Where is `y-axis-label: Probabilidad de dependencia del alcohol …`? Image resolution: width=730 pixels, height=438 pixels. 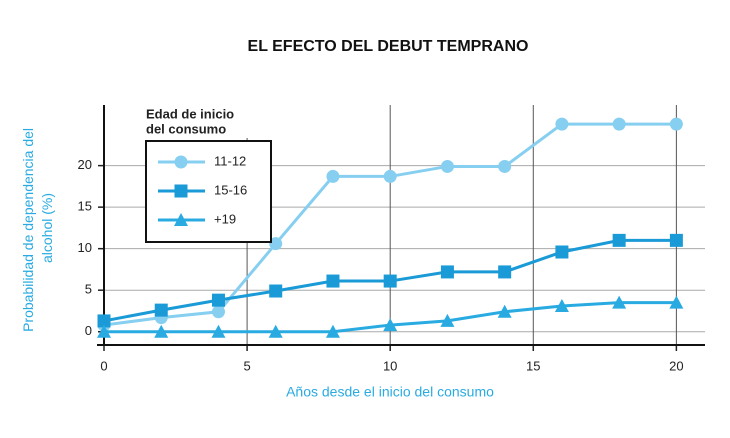
y-axis-label: Probabilidad de dependencia del alcohol … is located at coordinates (37, 228).